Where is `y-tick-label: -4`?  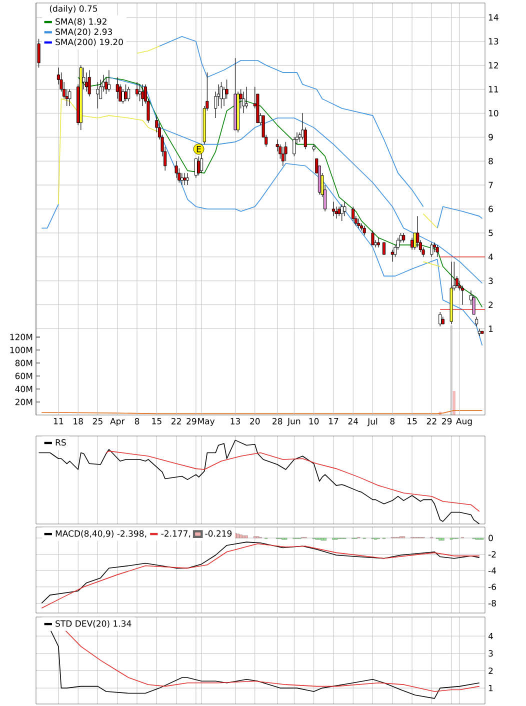 y-tick-label: -4 is located at coordinates (492, 571).